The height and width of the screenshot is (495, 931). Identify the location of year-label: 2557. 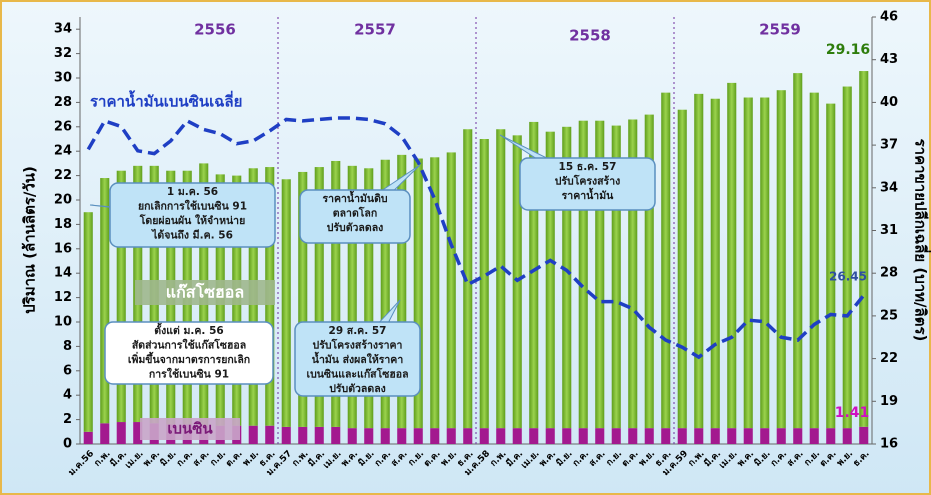
(375, 30).